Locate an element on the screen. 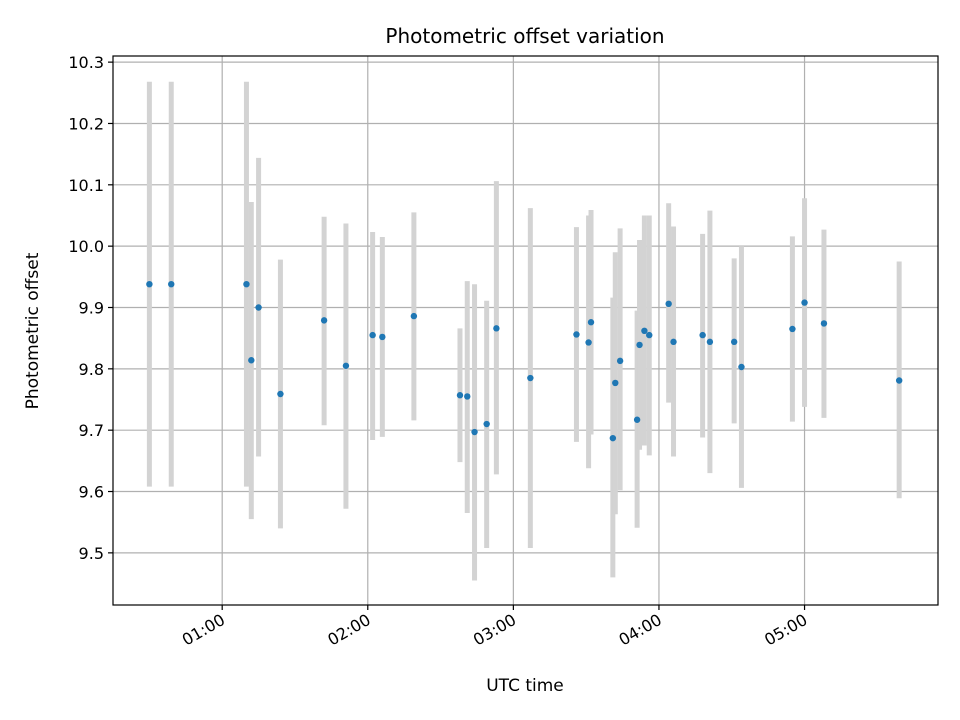  y-tick-label: 9.8 is located at coordinates (91, 369).